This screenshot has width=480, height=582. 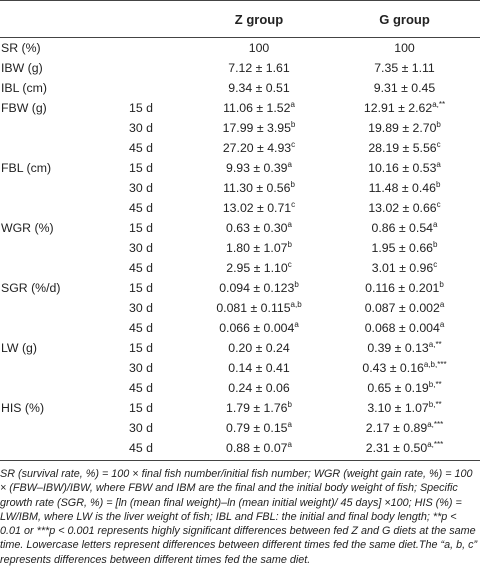 What do you see at coordinates (435, 444) in the screenshot?
I see `superscript: a,***` at bounding box center [435, 444].